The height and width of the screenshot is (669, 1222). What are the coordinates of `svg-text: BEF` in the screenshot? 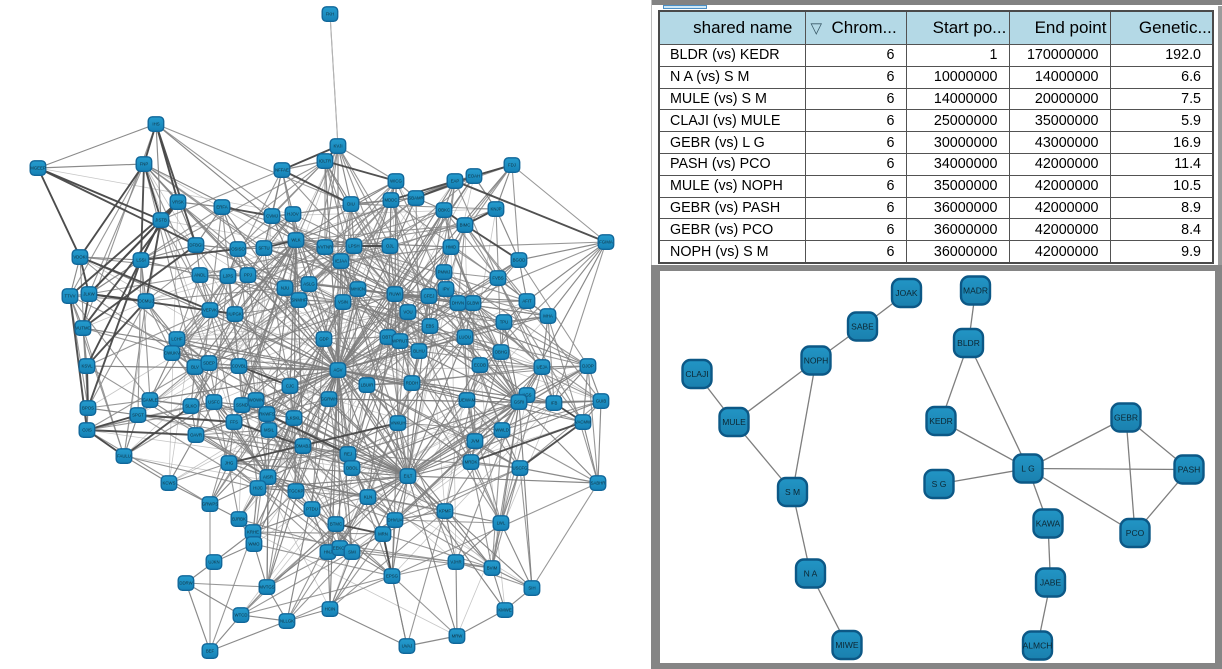 It's located at (210, 651).